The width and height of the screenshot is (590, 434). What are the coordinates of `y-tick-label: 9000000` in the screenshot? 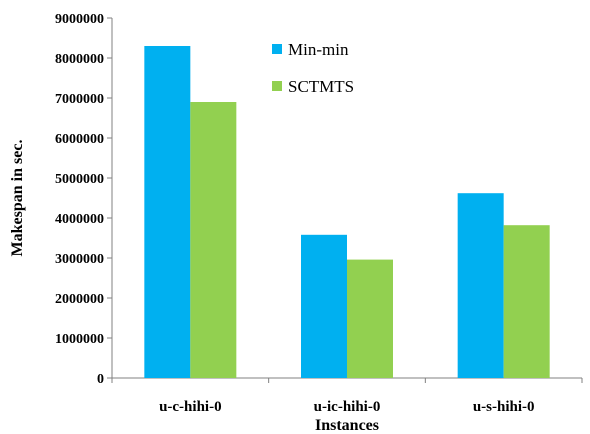 It's located at (79, 19).